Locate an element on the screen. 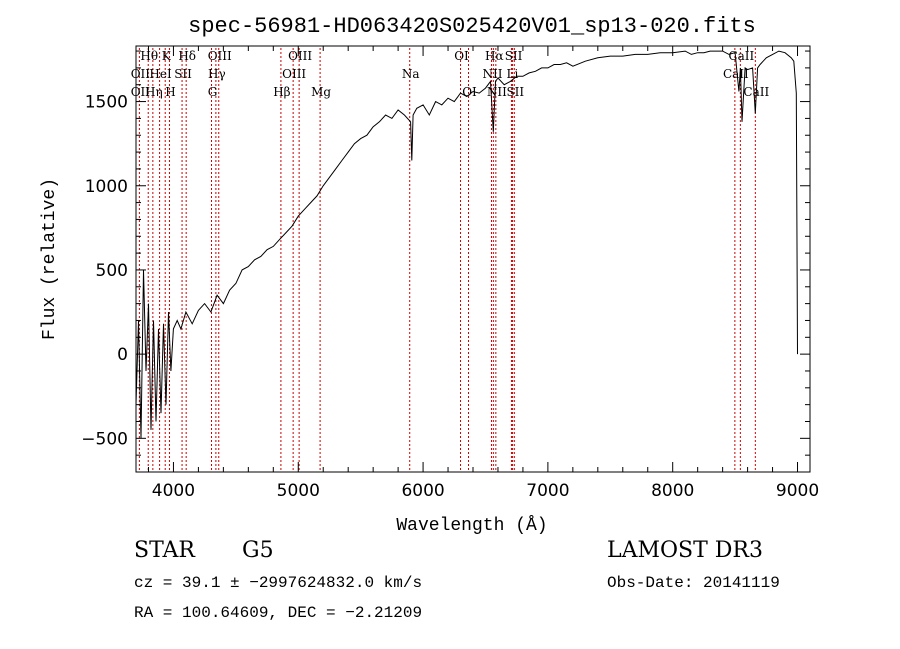 The image size is (900, 649). spectral-line-label: Hη is located at coordinates (154, 92).